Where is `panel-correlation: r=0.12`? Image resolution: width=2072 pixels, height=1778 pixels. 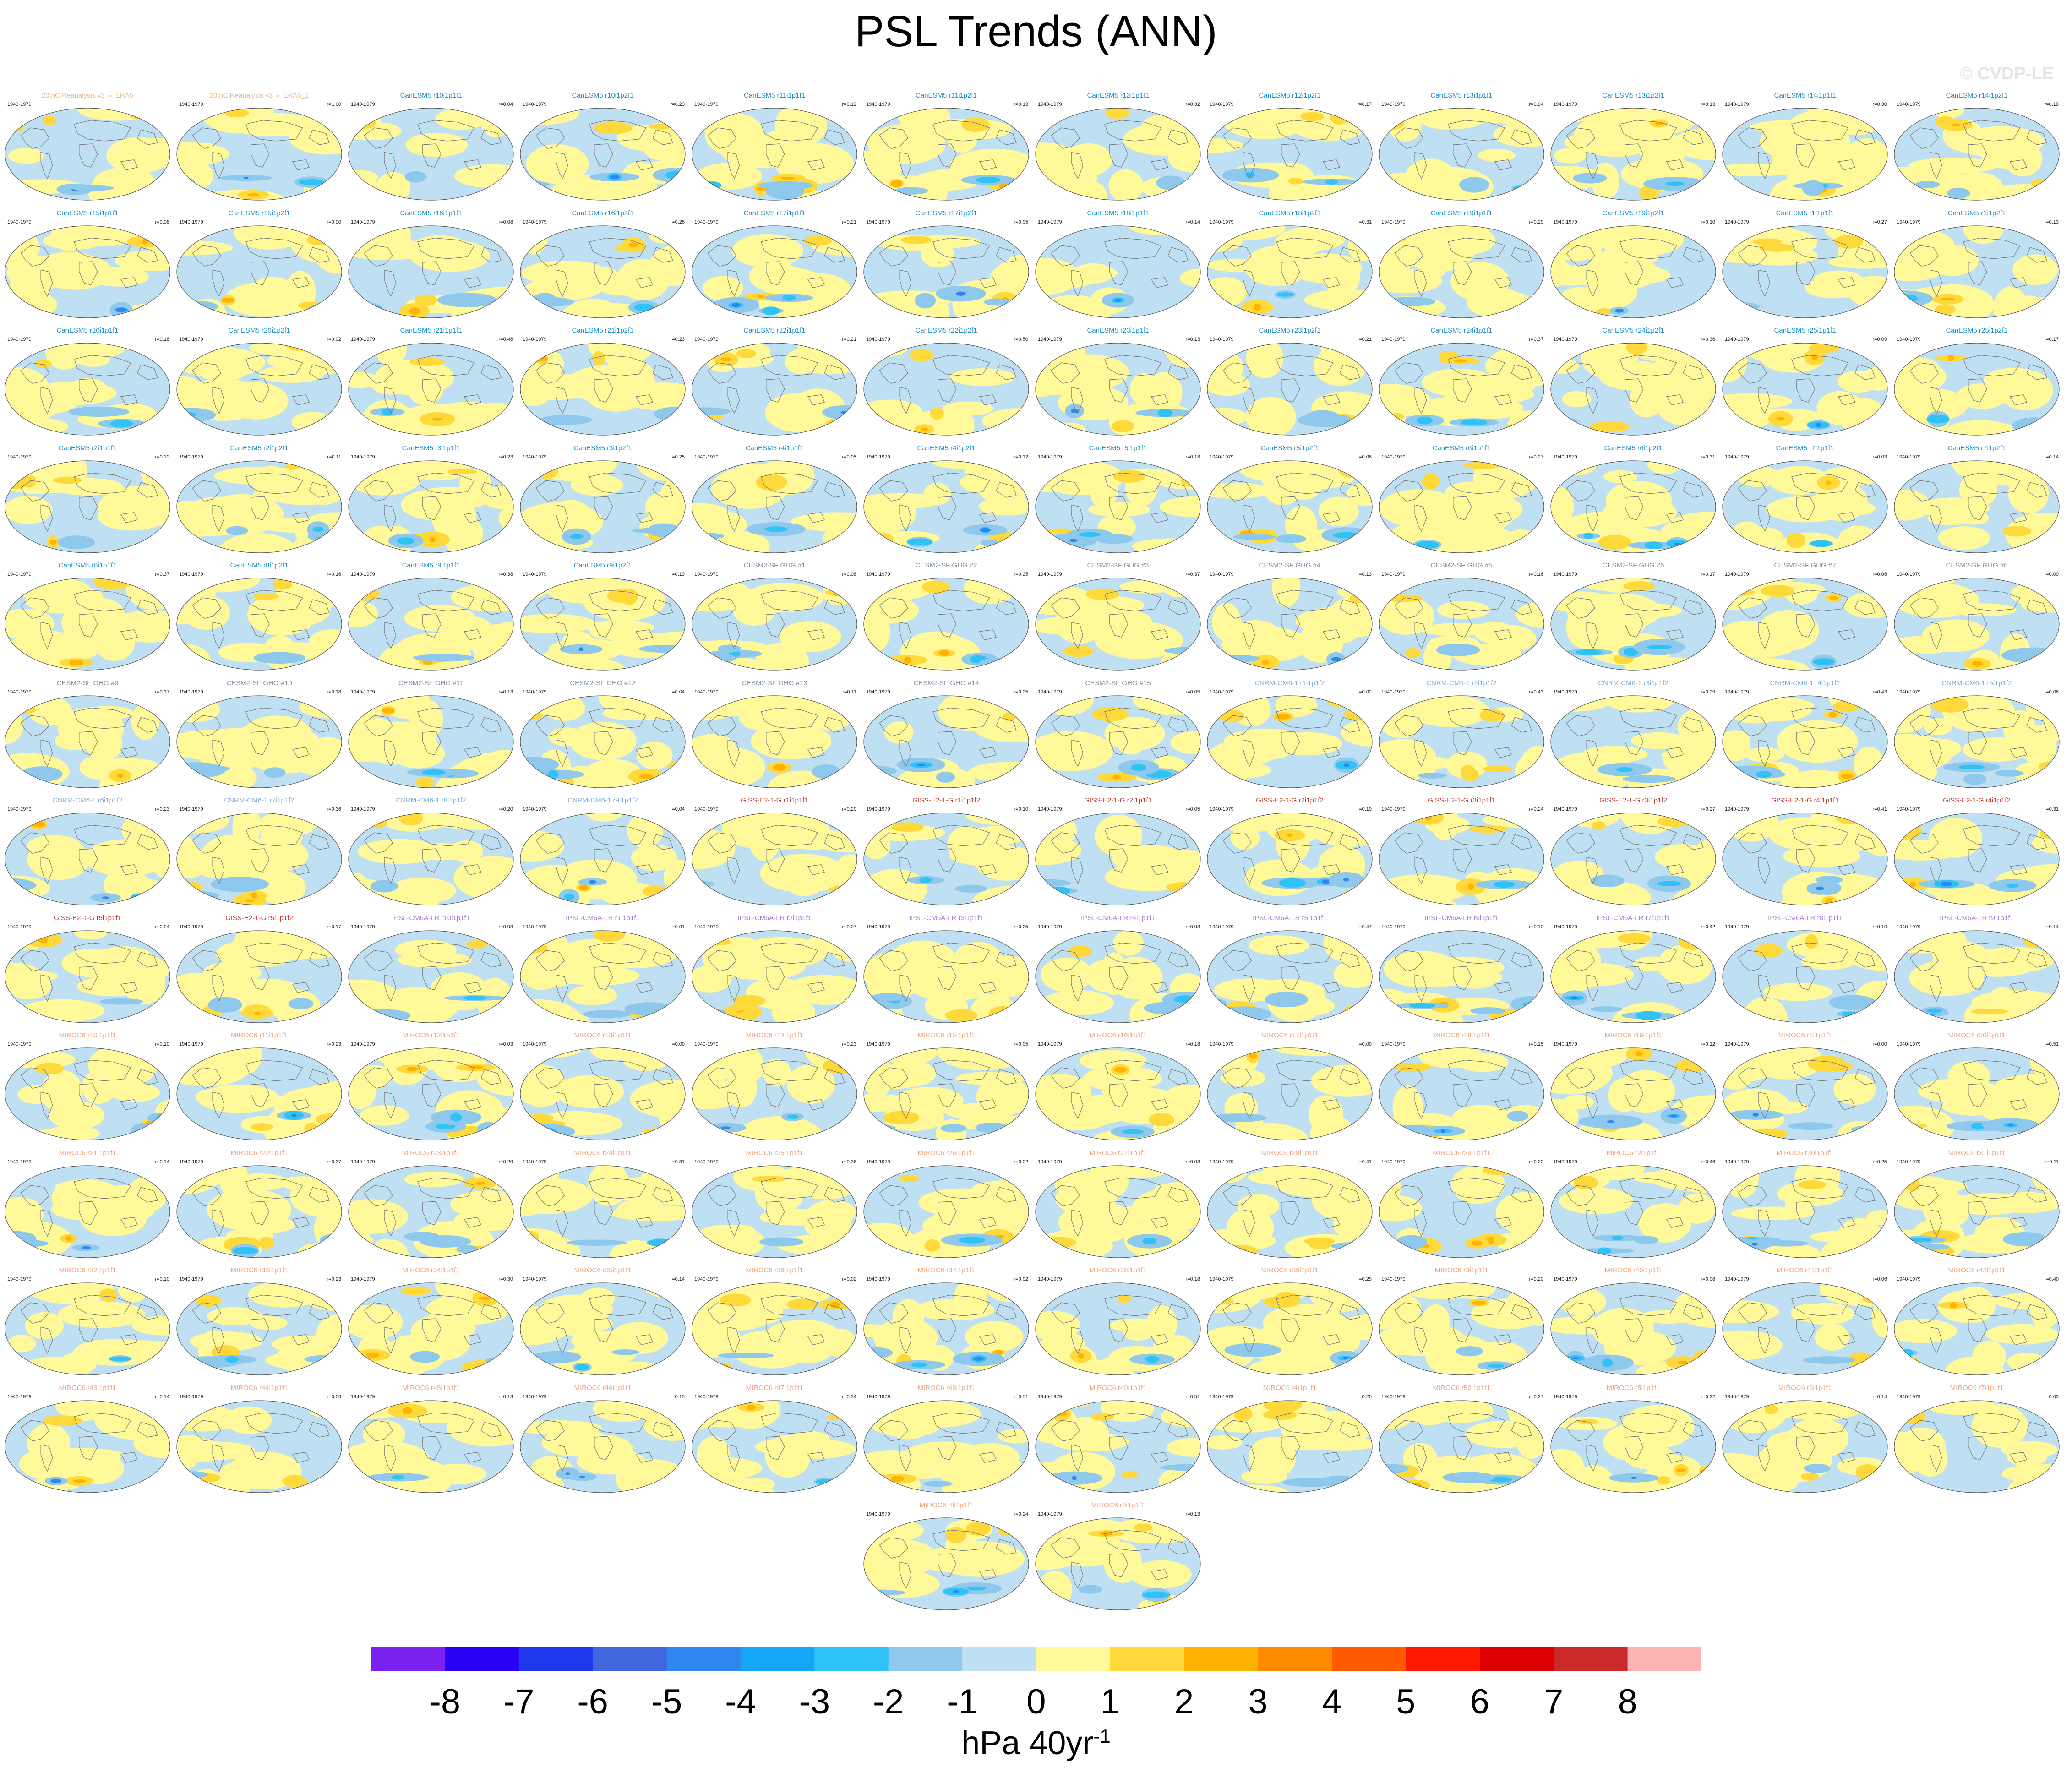
panel-correlation: r=0.12 is located at coordinates (163, 457).